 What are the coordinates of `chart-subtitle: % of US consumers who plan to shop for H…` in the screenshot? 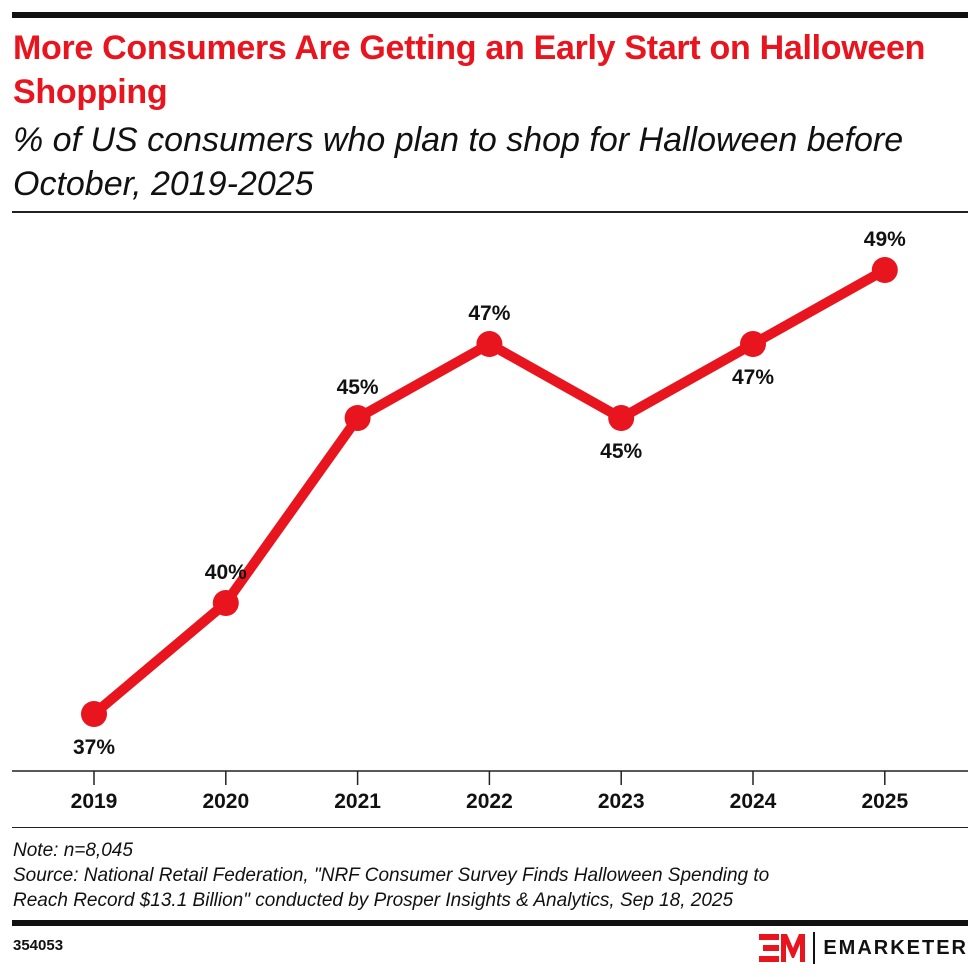 It's located at (458, 162).